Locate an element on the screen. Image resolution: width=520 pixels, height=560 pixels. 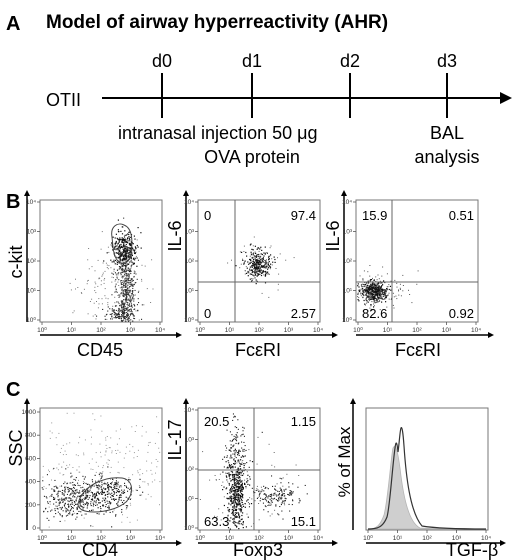
x-tick-label: 10³ is located at coordinates (131, 538).